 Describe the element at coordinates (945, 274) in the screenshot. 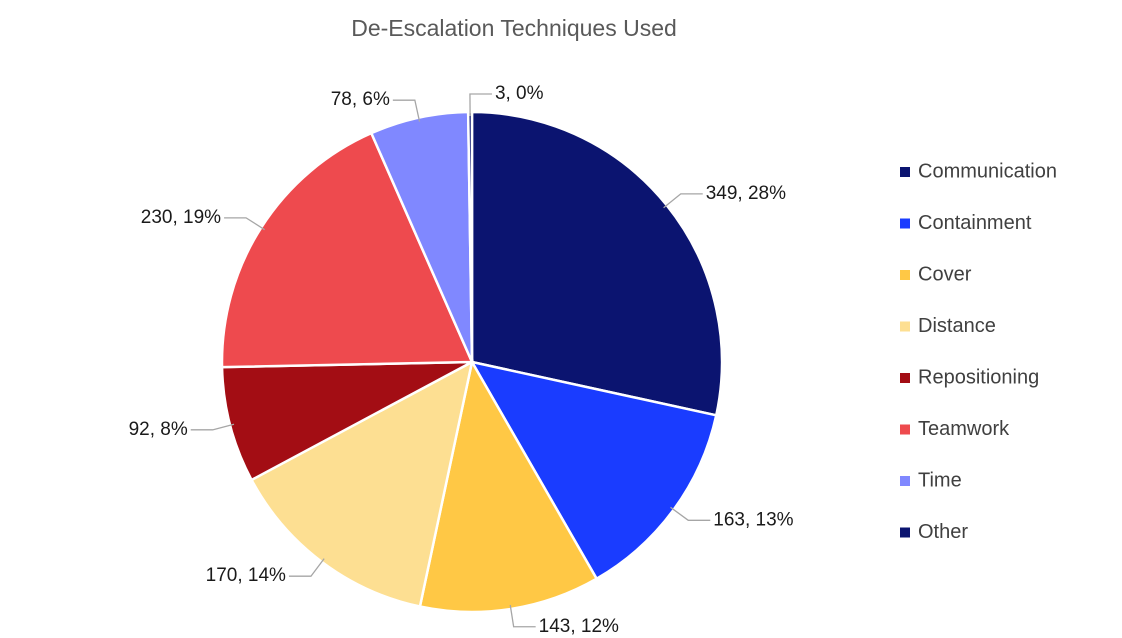

I see `legend-label: Cover` at that location.